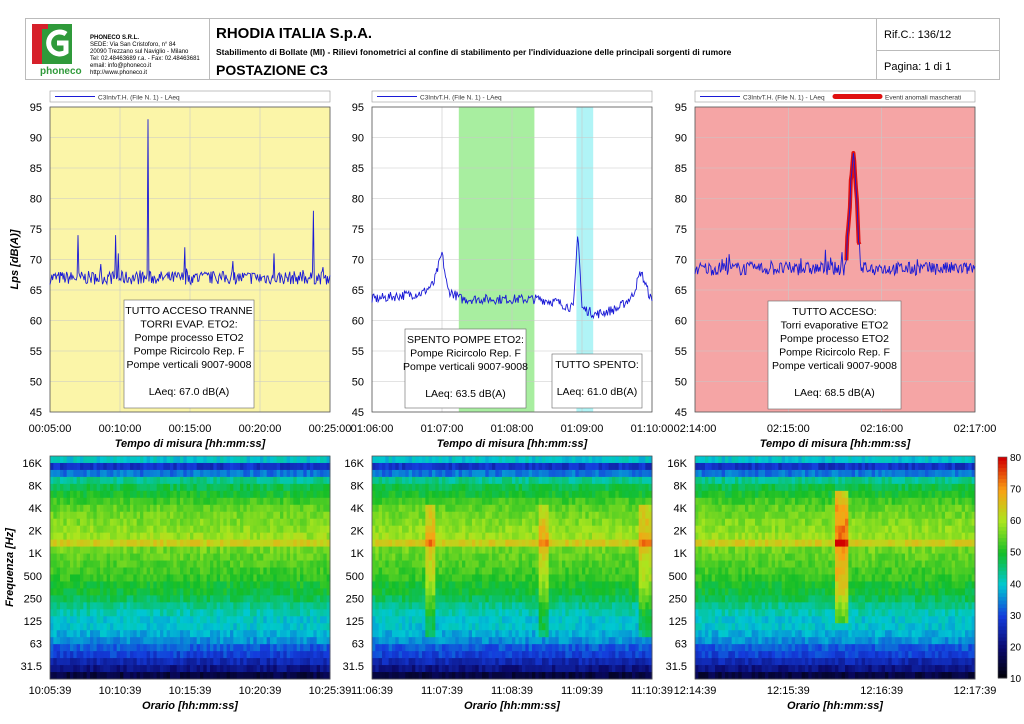 Image resolution: width=1024 pixels, height=724 pixels. What do you see at coordinates (36, 554) in the screenshot?
I see `freq-tick-label: 1K` at bounding box center [36, 554].